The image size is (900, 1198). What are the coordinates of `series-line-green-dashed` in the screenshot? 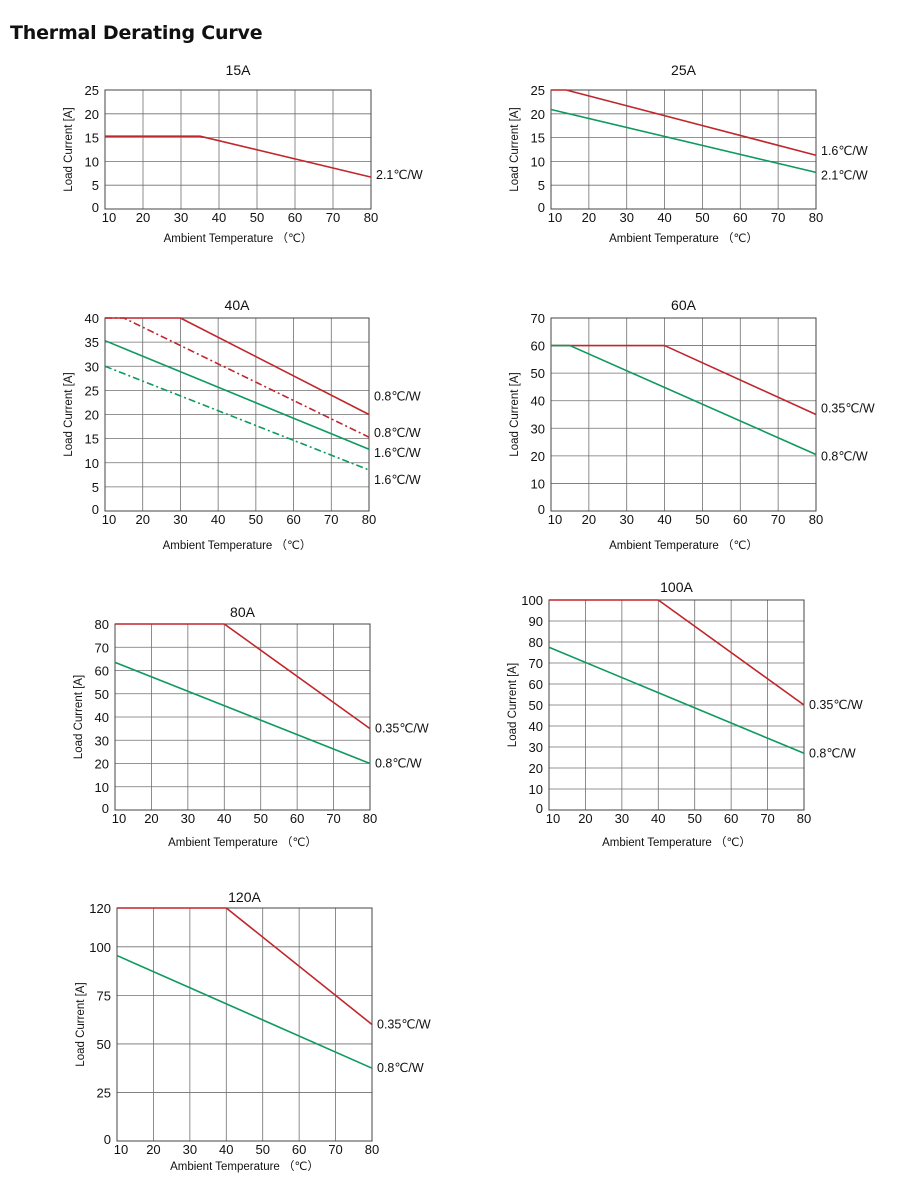 It's located at (237, 418).